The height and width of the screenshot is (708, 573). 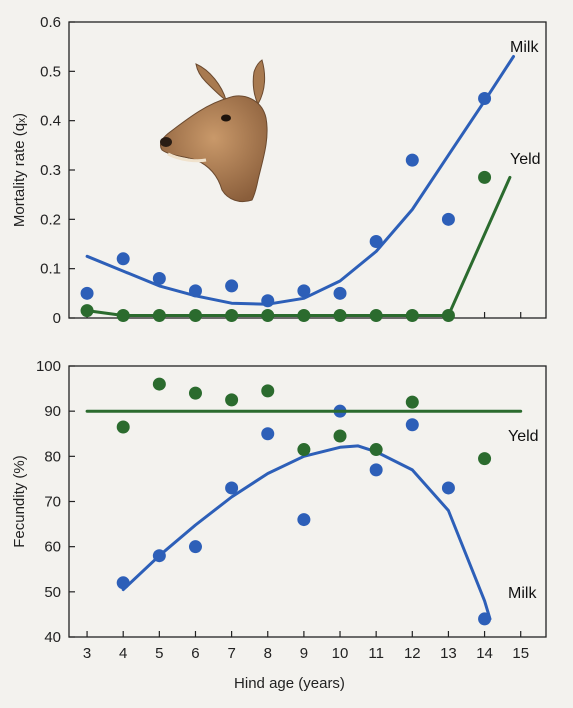 What do you see at coordinates (340, 653) in the screenshot?
I see `x-tick-label: 10` at bounding box center [340, 653].